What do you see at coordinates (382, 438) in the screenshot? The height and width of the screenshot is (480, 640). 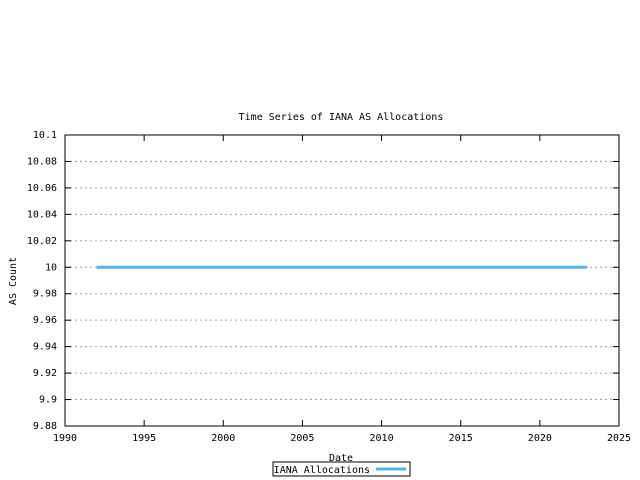 I see `x-tick-label: 2010` at bounding box center [382, 438].